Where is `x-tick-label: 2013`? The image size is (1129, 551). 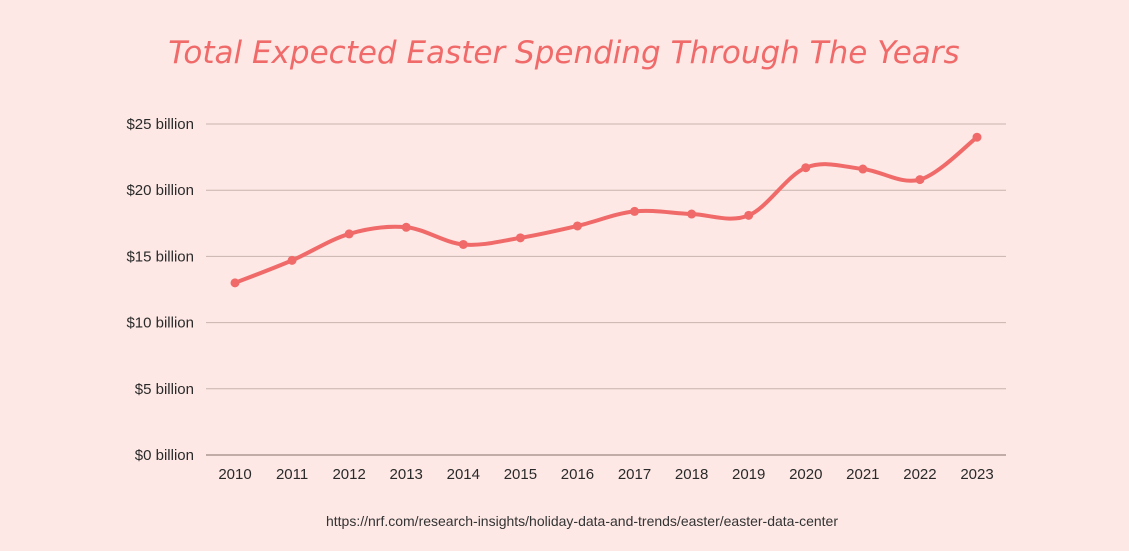
x-tick-label: 2013 is located at coordinates (406, 474).